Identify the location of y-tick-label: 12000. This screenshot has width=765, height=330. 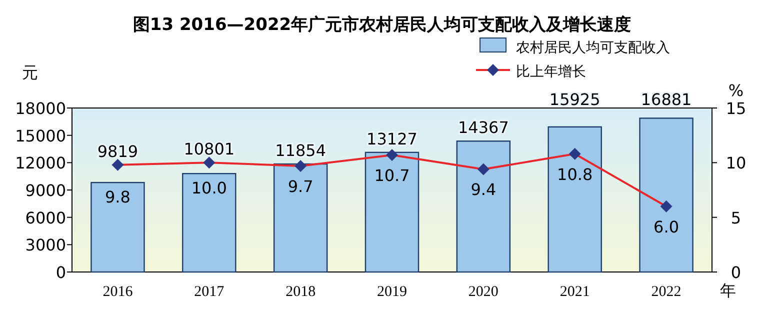
(40, 163).